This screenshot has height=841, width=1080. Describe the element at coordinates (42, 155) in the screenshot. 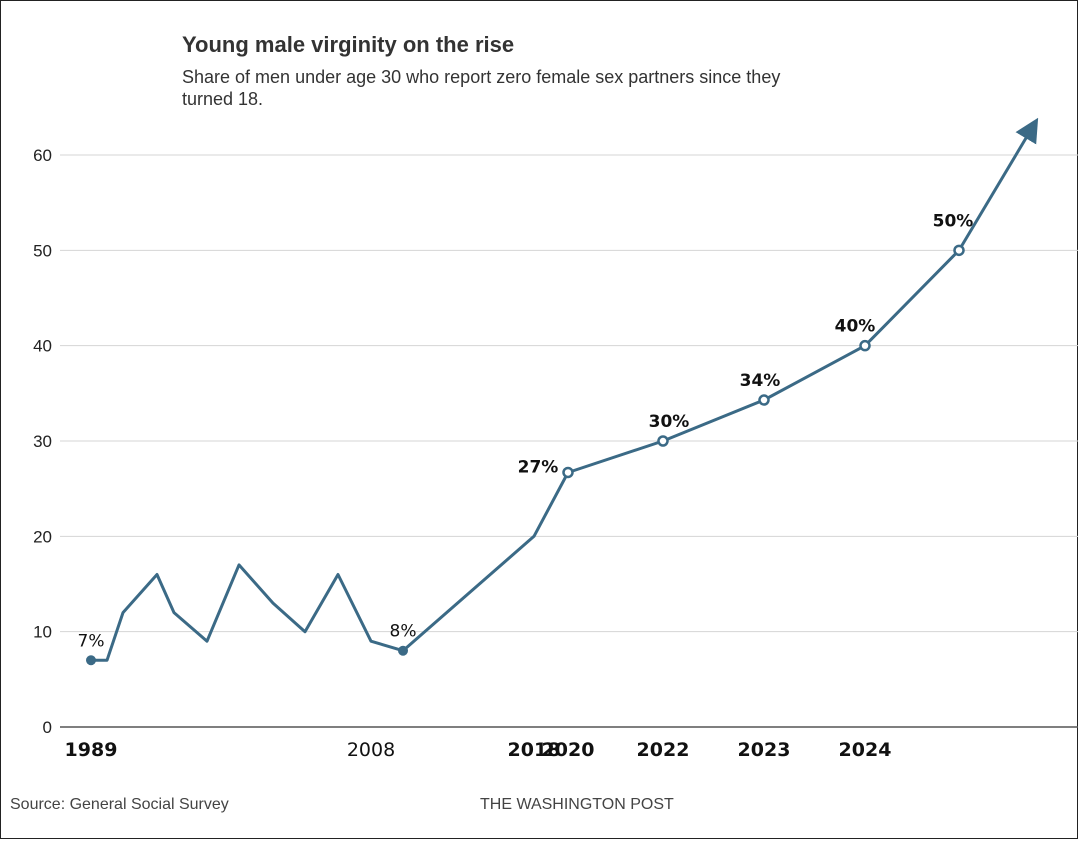

I see `y-tick-60: 60` at that location.